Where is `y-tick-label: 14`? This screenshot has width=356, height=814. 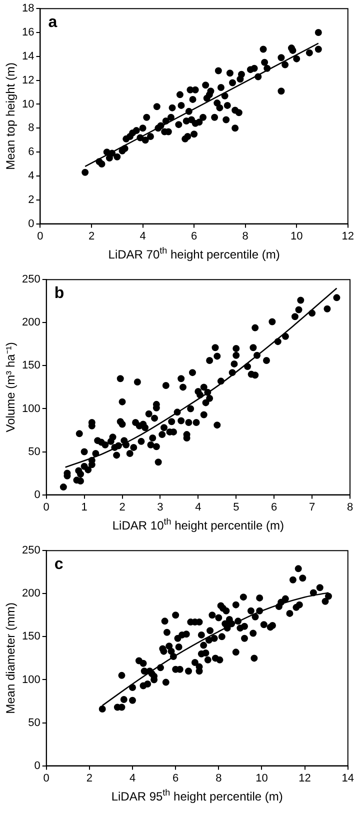
y-tick-label: 14 is located at coordinates (28, 56).